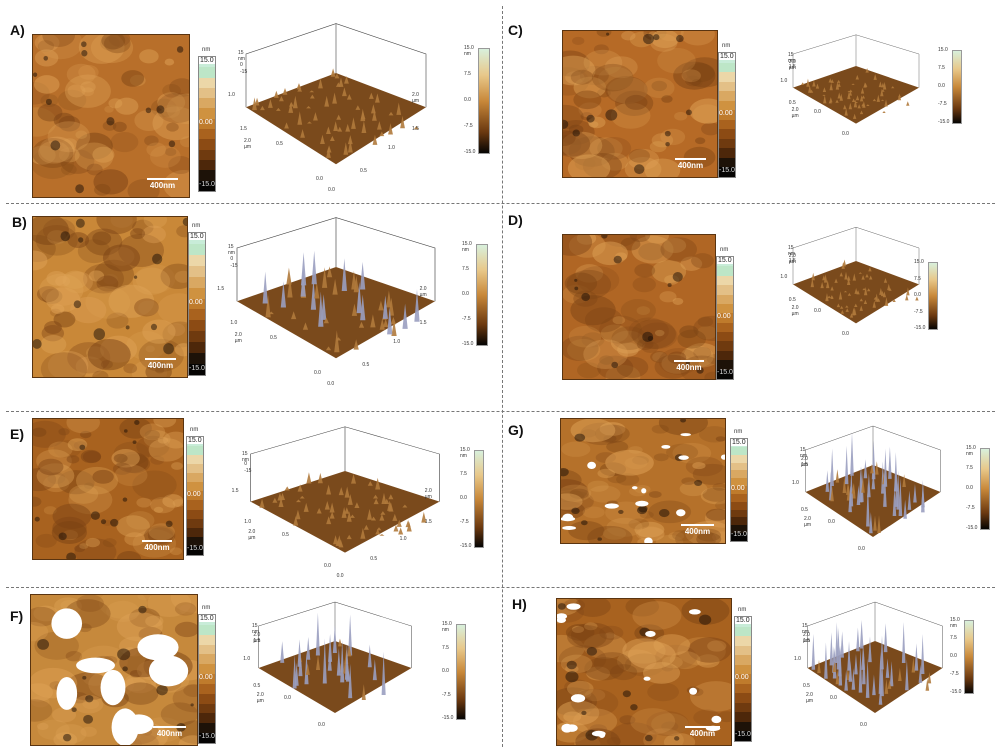 The width and height of the screenshot is (995, 747). I want to click on 3d-color-bar-tick: -15.0, so click(466, 546).